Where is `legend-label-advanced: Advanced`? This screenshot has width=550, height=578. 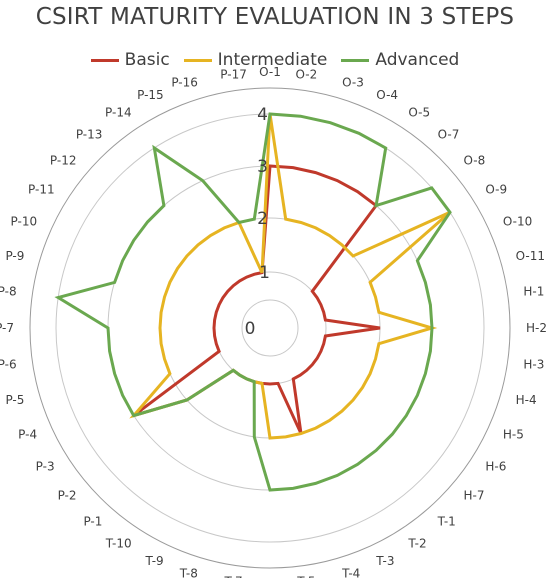 legend-label-advanced: Advanced is located at coordinates (417, 60).